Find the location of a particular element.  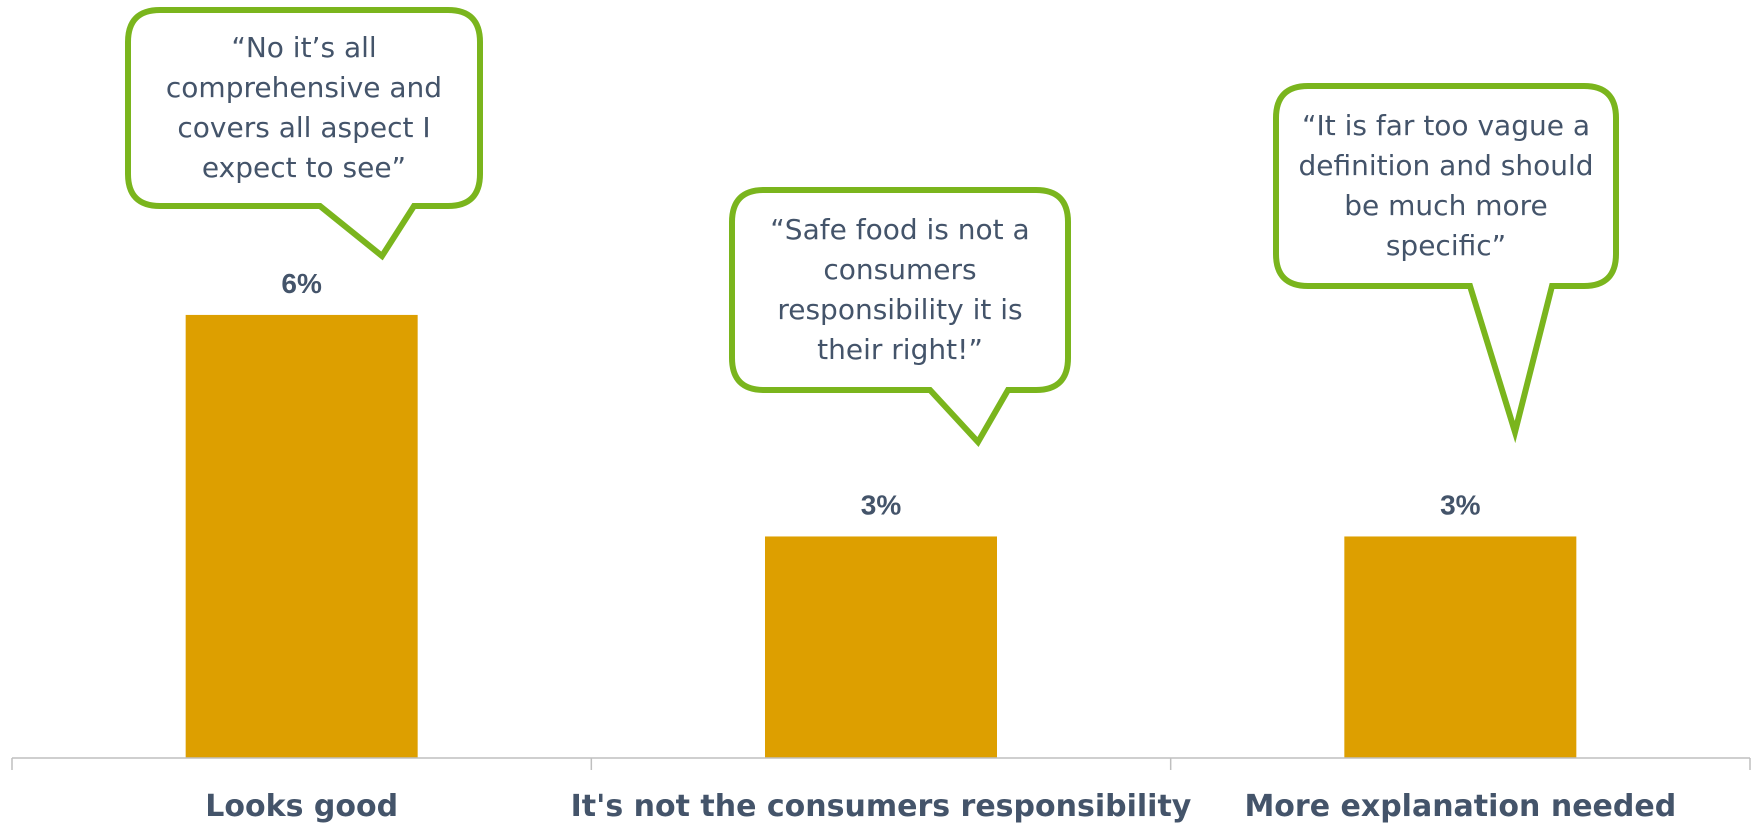

x-axis is located at coordinates (881, 763).